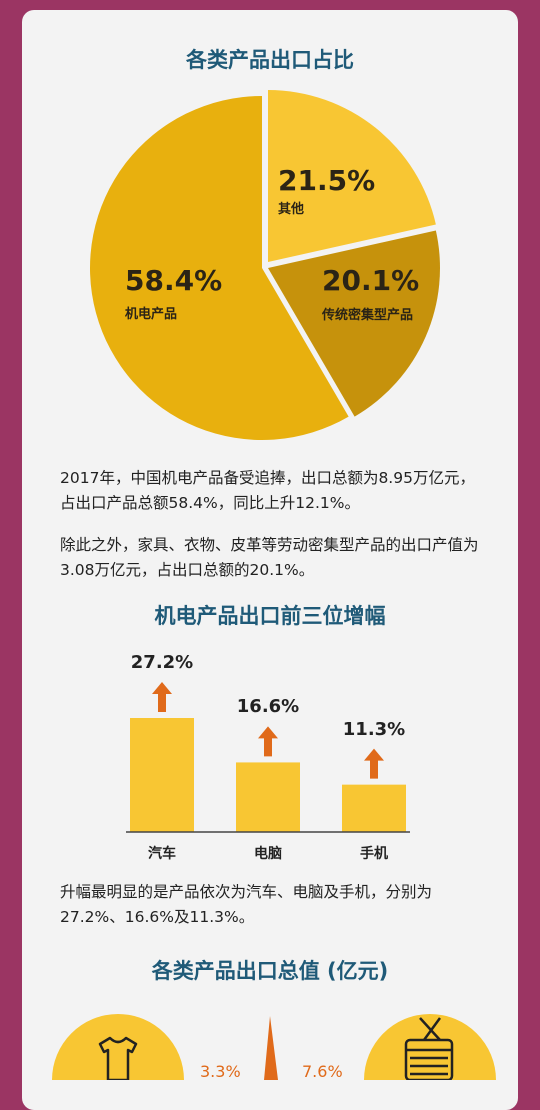  Describe the element at coordinates (173, 280) in the screenshot. I see `pie-slice-value-label: 58.4%` at that location.